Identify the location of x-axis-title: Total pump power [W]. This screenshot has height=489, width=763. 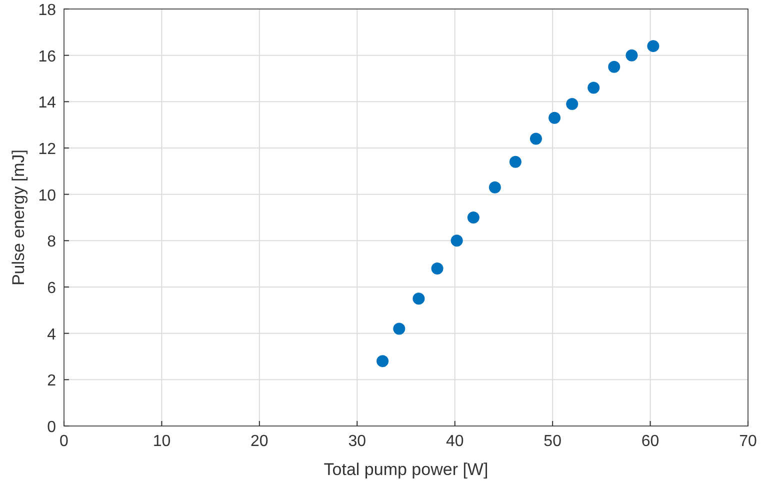
(406, 469).